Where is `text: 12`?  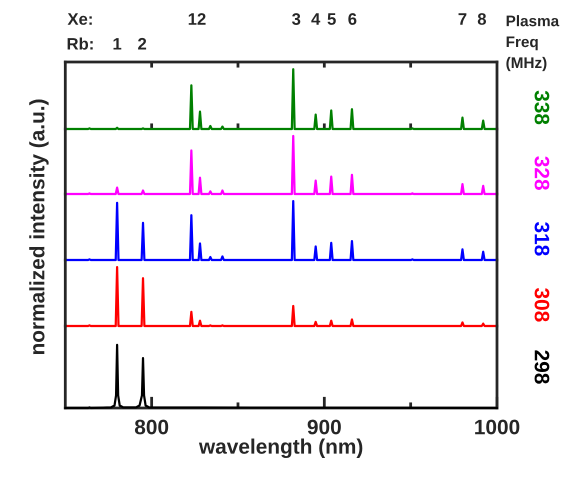 text: 12 is located at coordinates (197, 19).